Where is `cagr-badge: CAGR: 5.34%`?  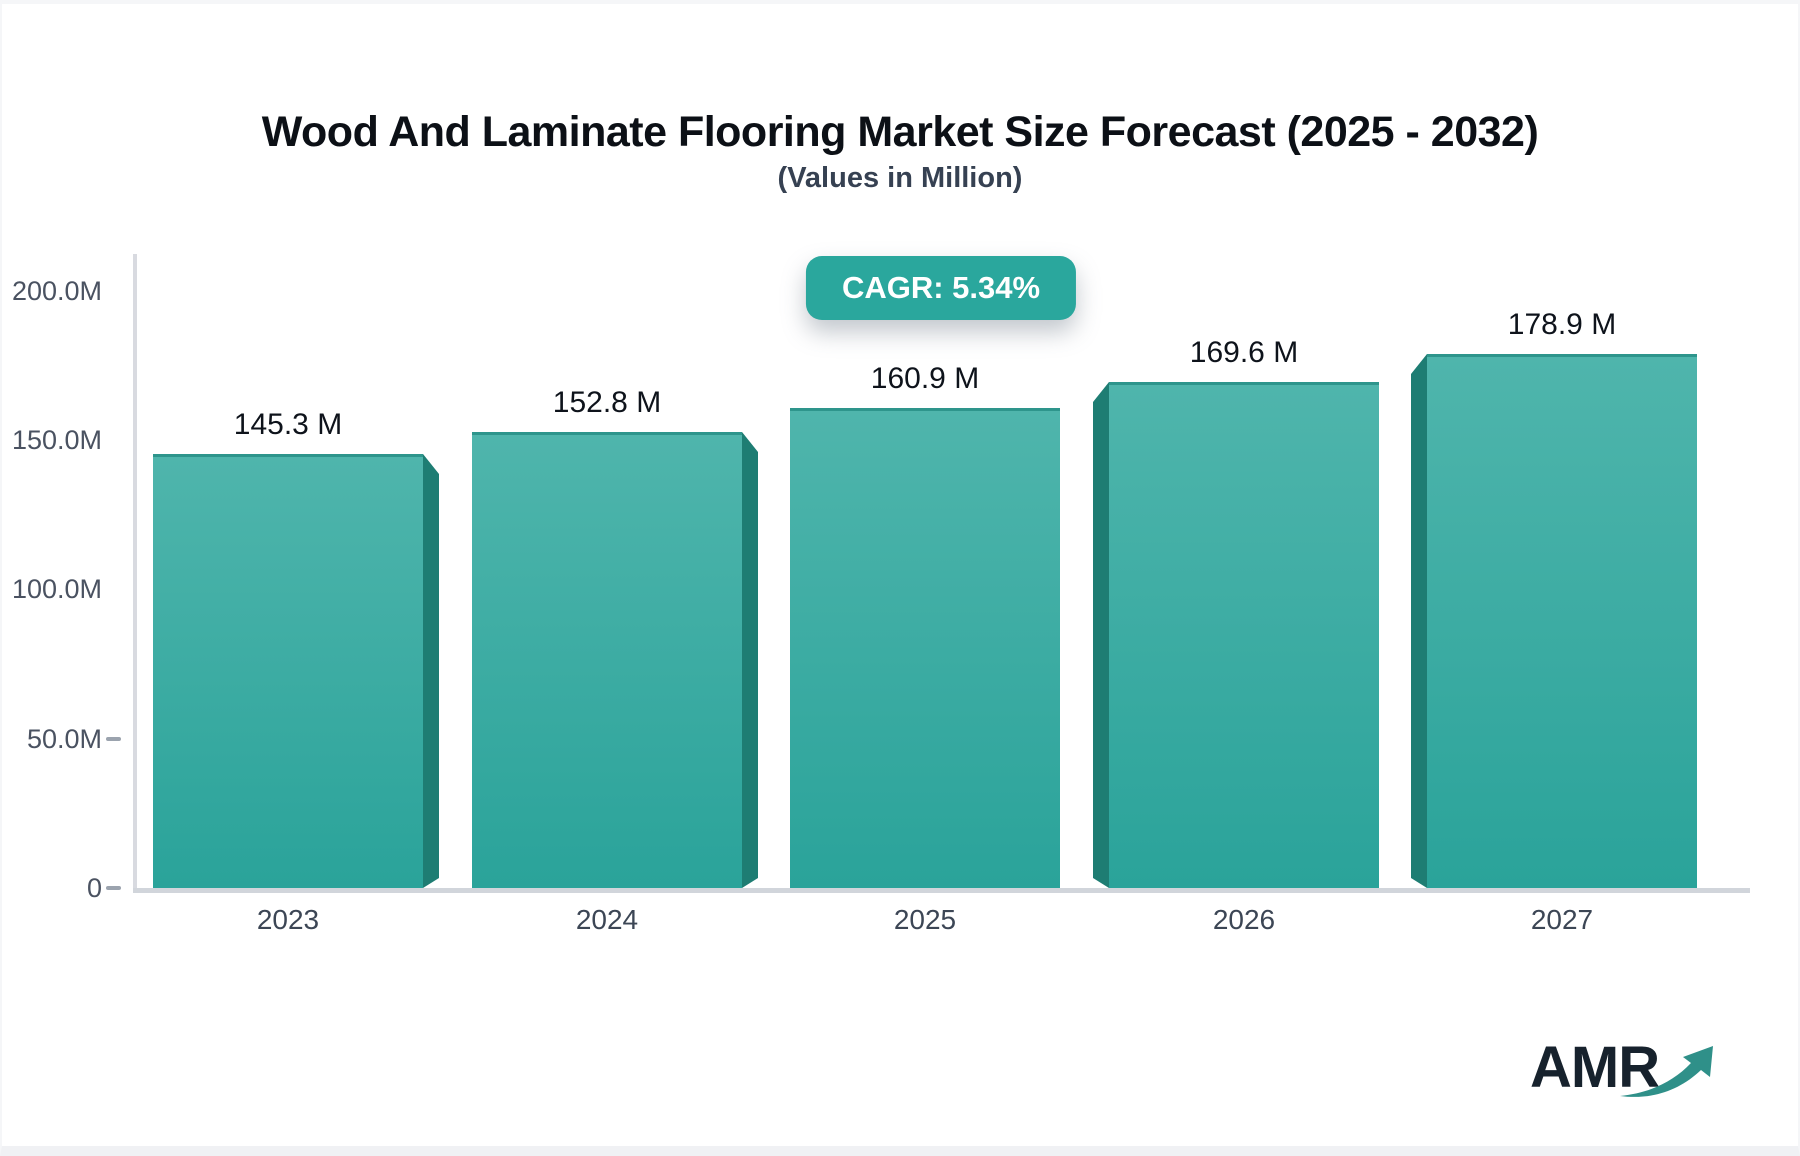 cagr-badge: CAGR: 5.34% is located at coordinates (941, 288).